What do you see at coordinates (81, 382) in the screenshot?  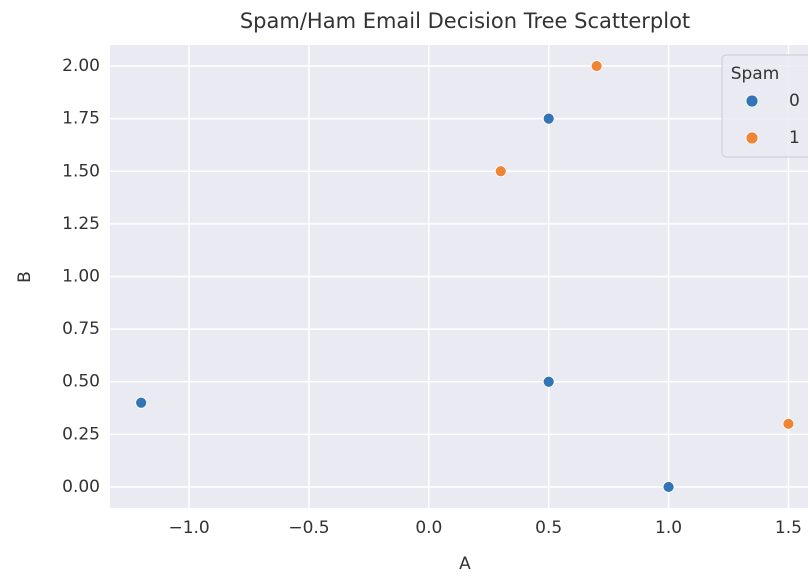 I see `y-tick-label: 0.50` at bounding box center [81, 382].